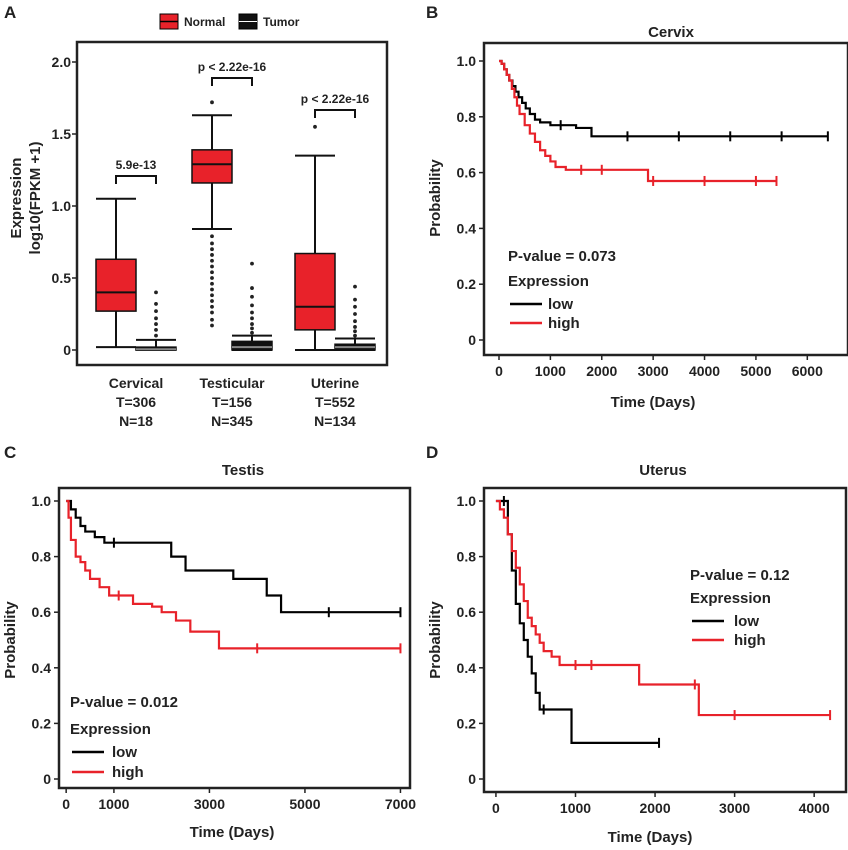 The width and height of the screenshot is (848, 850). I want to click on panel-d-plot-area, so click(663, 622).